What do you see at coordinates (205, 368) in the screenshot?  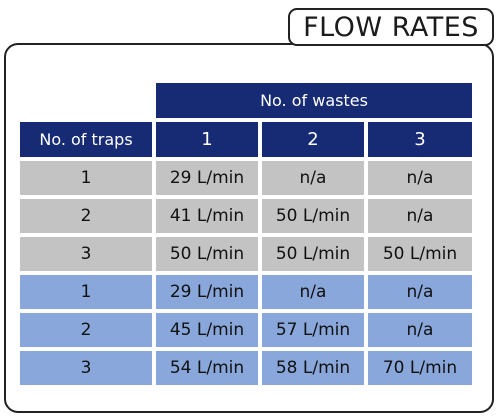 I see `flow-cell: 54 L/min` at bounding box center [205, 368].